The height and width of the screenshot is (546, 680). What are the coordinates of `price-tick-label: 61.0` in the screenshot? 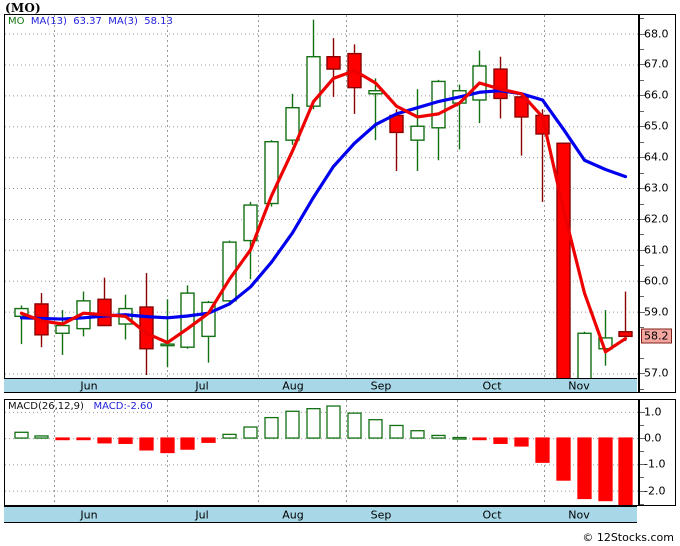 It's located at (656, 250).